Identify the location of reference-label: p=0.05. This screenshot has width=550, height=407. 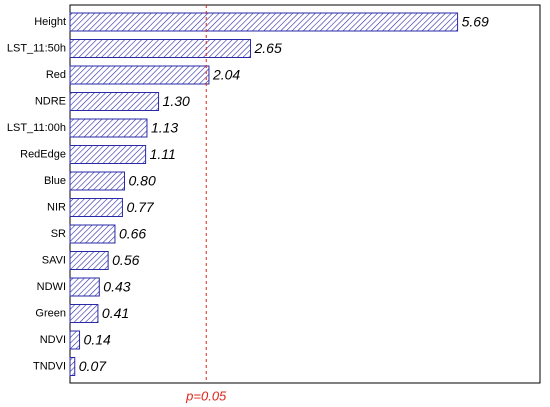
(206, 395).